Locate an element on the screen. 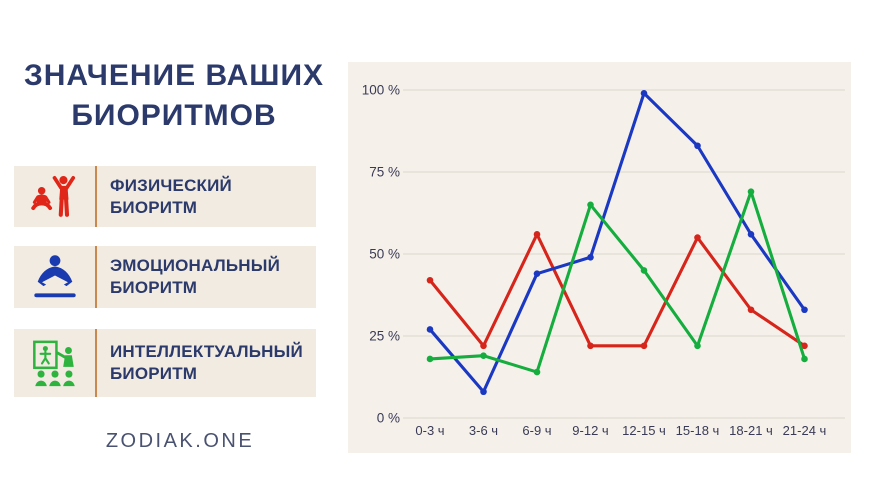 Image resolution: width=870 pixels, height=490 pixels. presentation-audience-glyph is located at coordinates (53, 363).